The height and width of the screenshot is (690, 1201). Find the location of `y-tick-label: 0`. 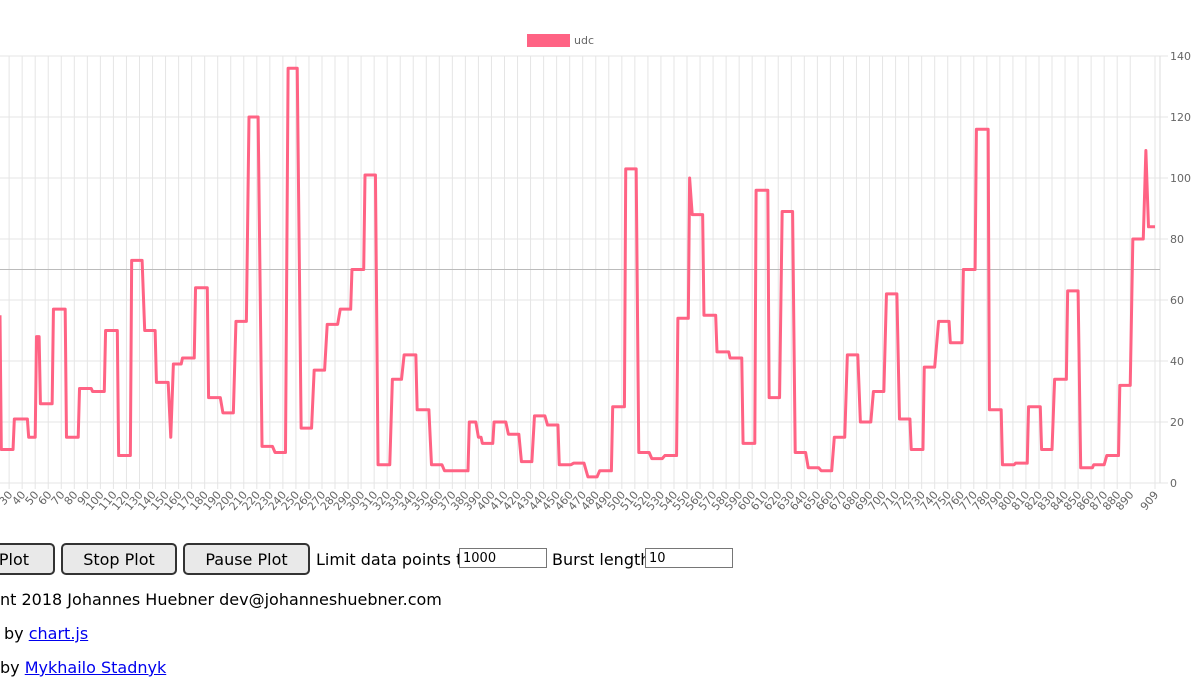

y-tick-label: 0 is located at coordinates (1173, 483).